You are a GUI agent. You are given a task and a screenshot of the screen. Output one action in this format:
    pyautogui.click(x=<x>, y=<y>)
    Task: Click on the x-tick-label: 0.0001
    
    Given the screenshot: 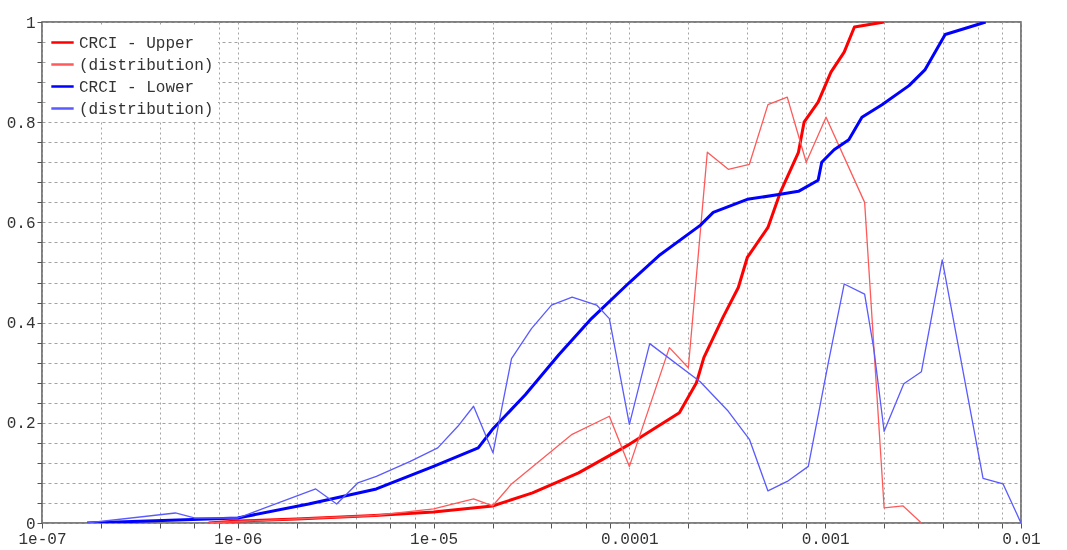 What is the action you would take?
    pyautogui.click(x=630, y=539)
    